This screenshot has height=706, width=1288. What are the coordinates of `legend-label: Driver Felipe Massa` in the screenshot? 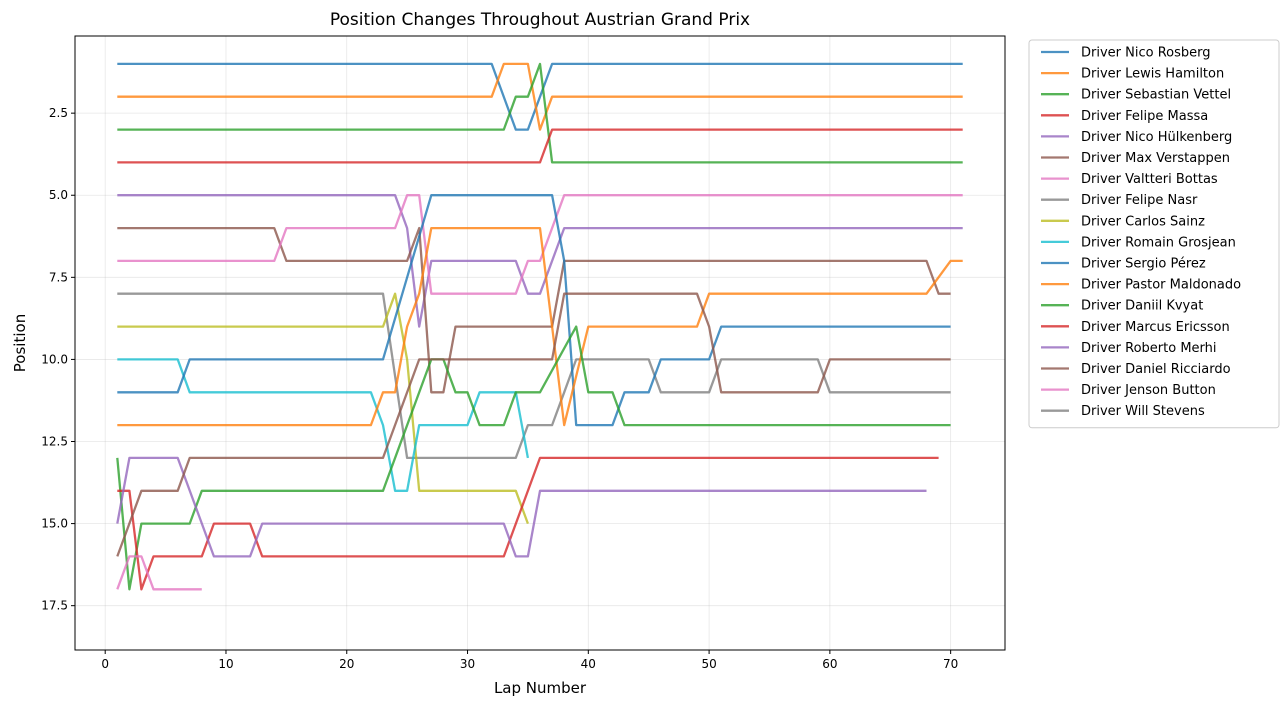 It's located at (1144, 116).